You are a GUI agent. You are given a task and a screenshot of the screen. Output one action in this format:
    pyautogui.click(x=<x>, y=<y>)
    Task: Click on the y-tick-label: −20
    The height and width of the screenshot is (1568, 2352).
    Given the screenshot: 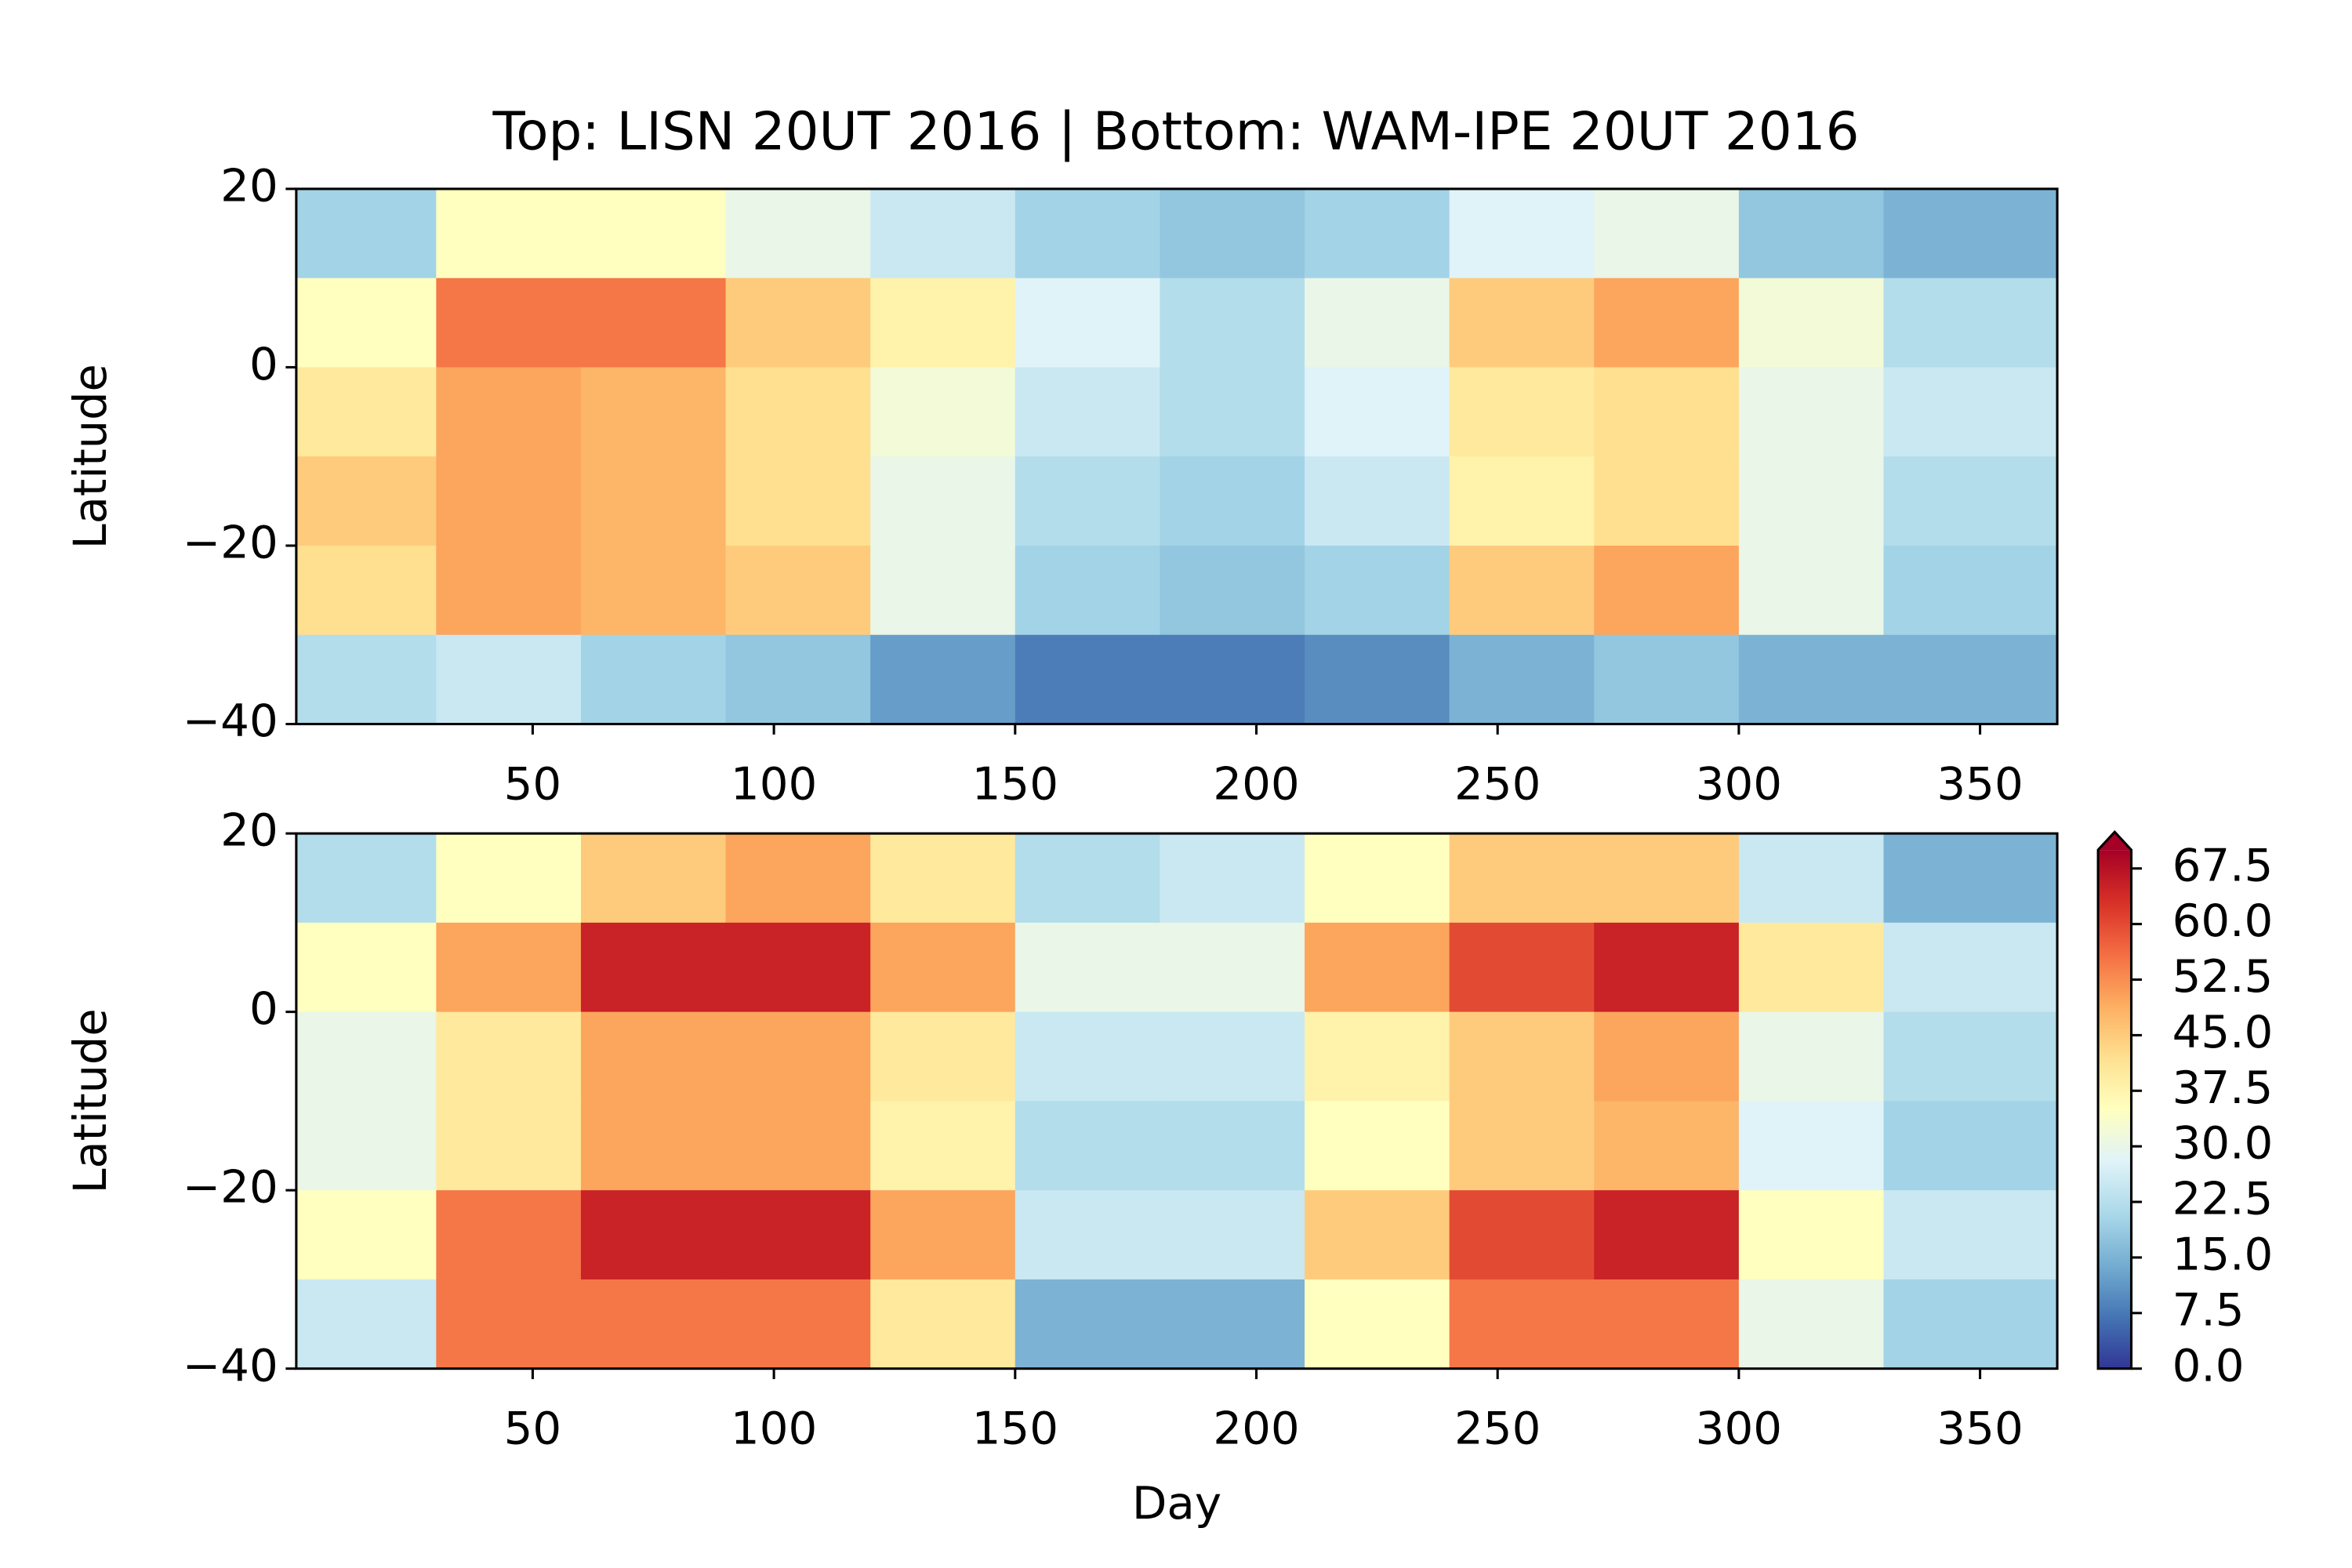 What is the action you would take?
    pyautogui.click(x=230, y=1187)
    